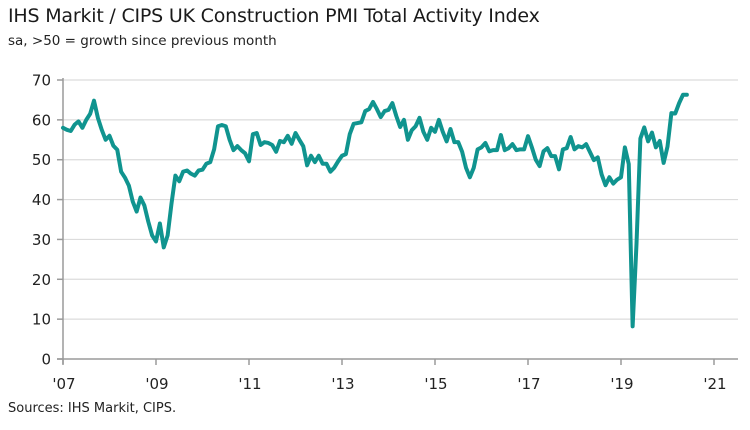  What do you see at coordinates (46, 360) in the screenshot?
I see `y-tick-label: 0` at bounding box center [46, 360].